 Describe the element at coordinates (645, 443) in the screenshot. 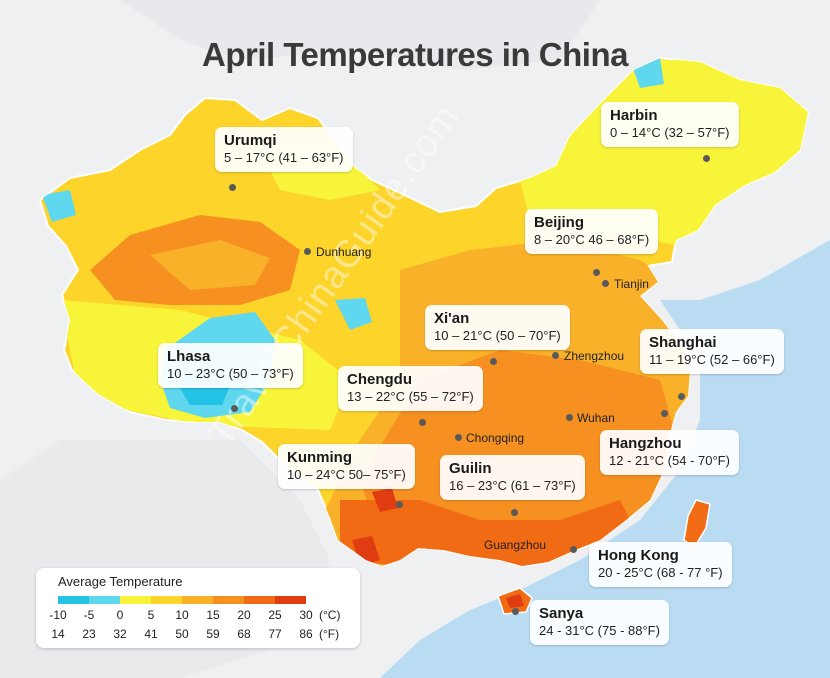

I see `city-name: Hangzhou` at that location.